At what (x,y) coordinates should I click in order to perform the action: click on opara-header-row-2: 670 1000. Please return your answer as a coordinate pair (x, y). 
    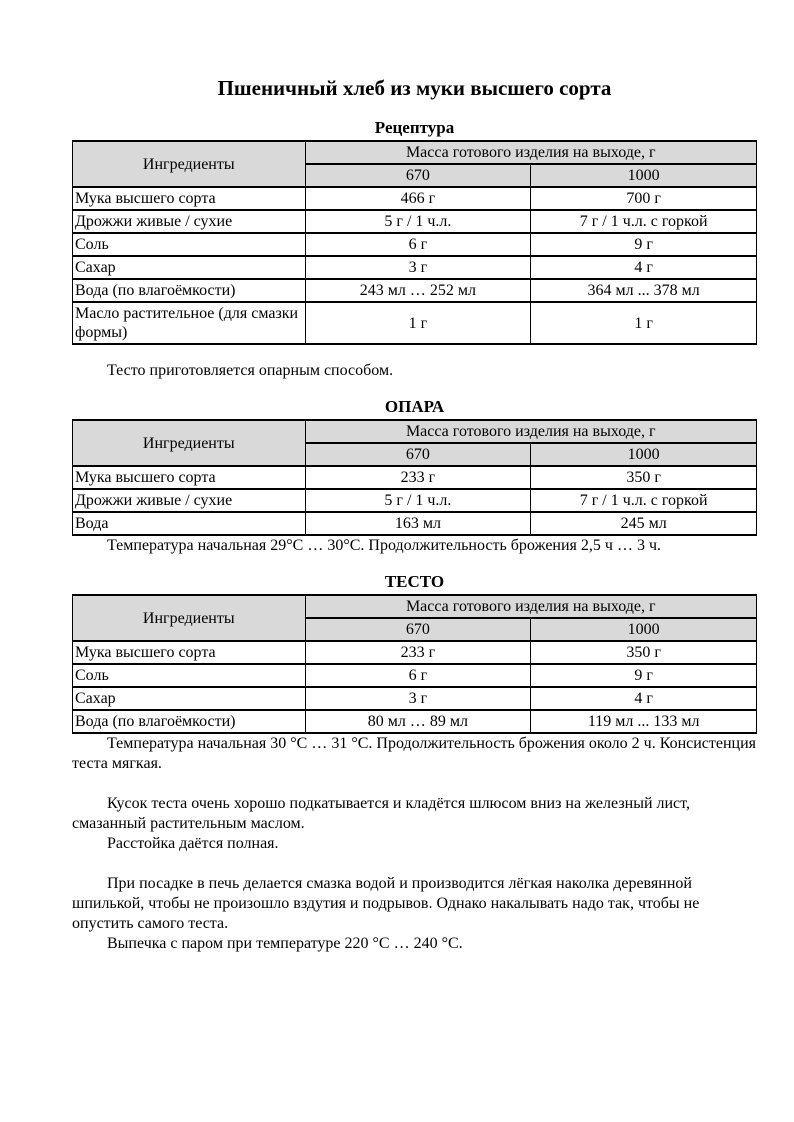
    Looking at the image, I should click on (415, 454).